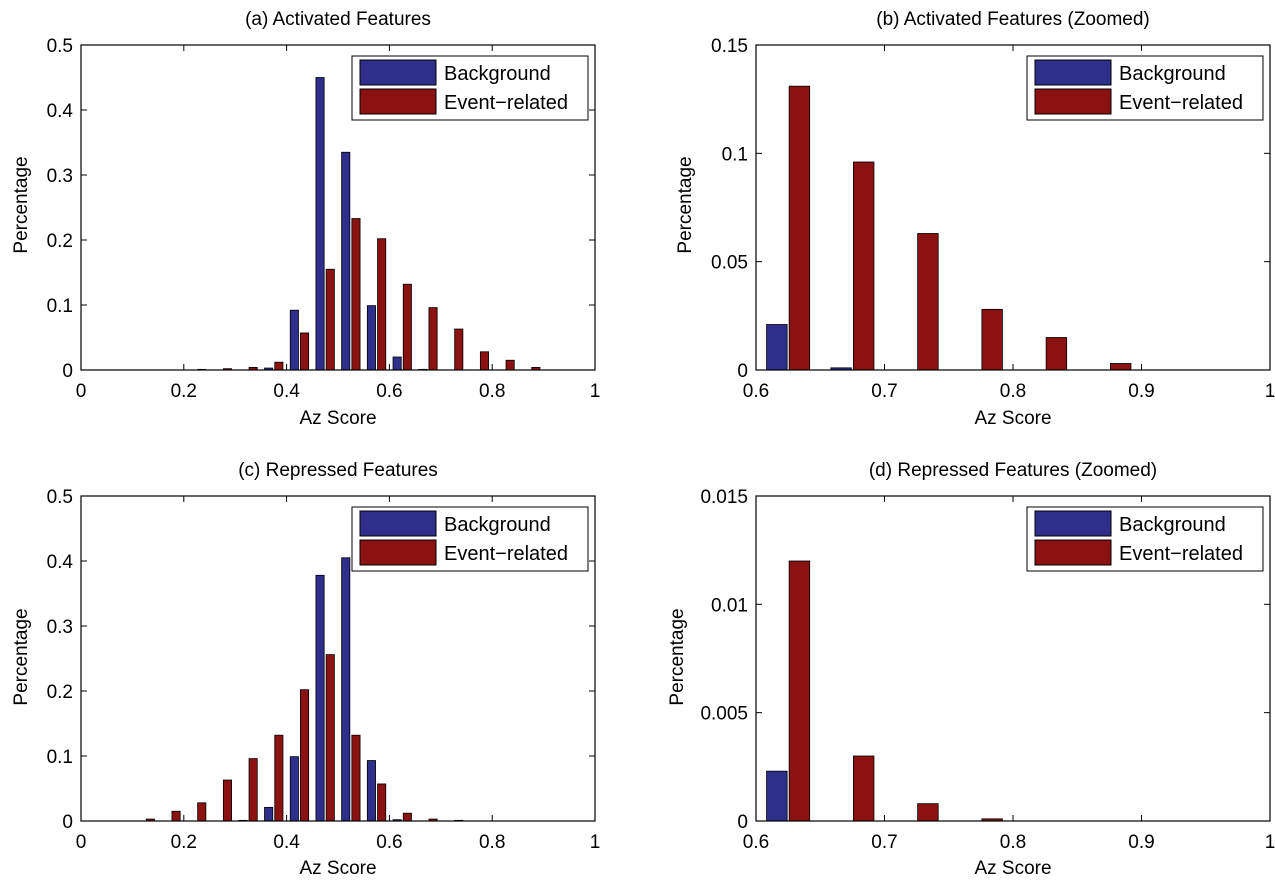  I want to click on y-tick-label: 0.15, so click(729, 46).